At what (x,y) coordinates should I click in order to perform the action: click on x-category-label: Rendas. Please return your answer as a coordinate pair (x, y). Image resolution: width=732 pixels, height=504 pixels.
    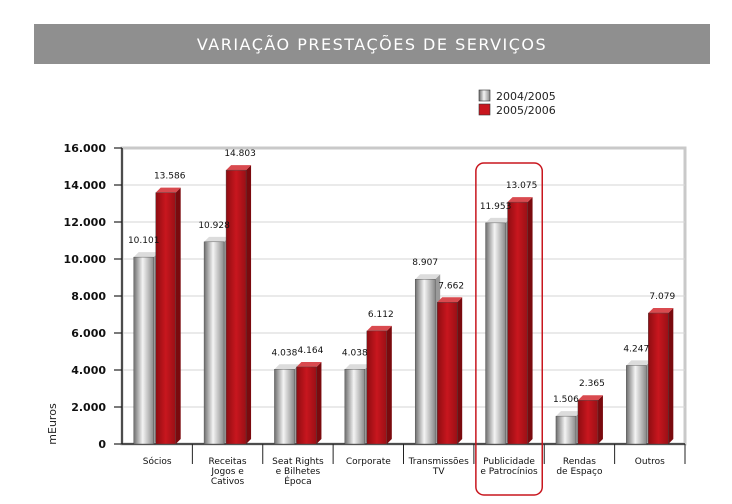
    Looking at the image, I should click on (579, 462).